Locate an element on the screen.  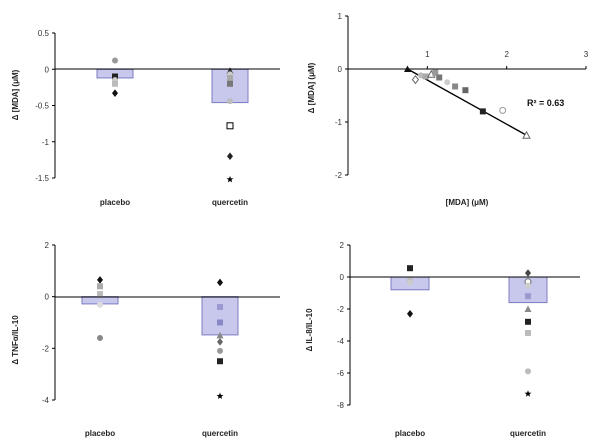
y-axis-label-d: Δ IL-8/IL-10 is located at coordinates (309, 330).